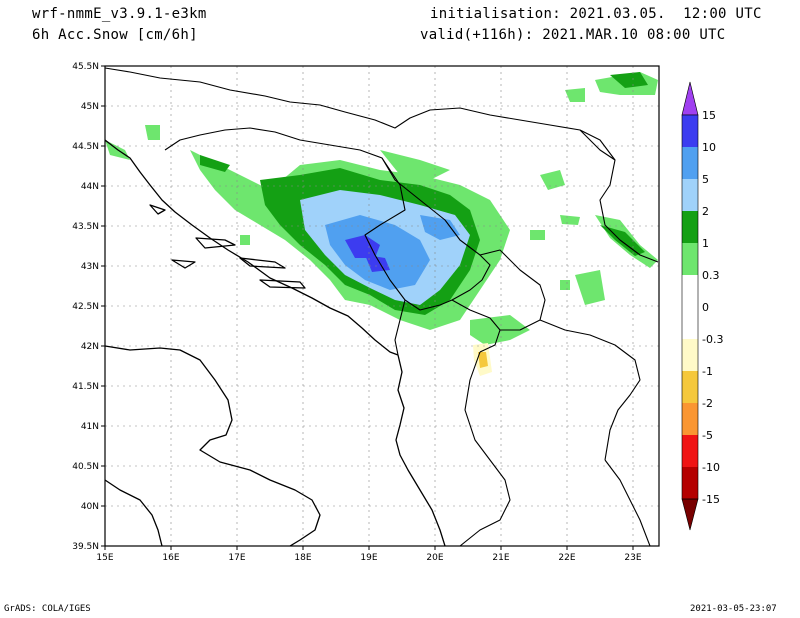 This screenshot has height=618, width=800. Describe the element at coordinates (707, 435) in the screenshot. I see `colorbar-label: -5` at that location.